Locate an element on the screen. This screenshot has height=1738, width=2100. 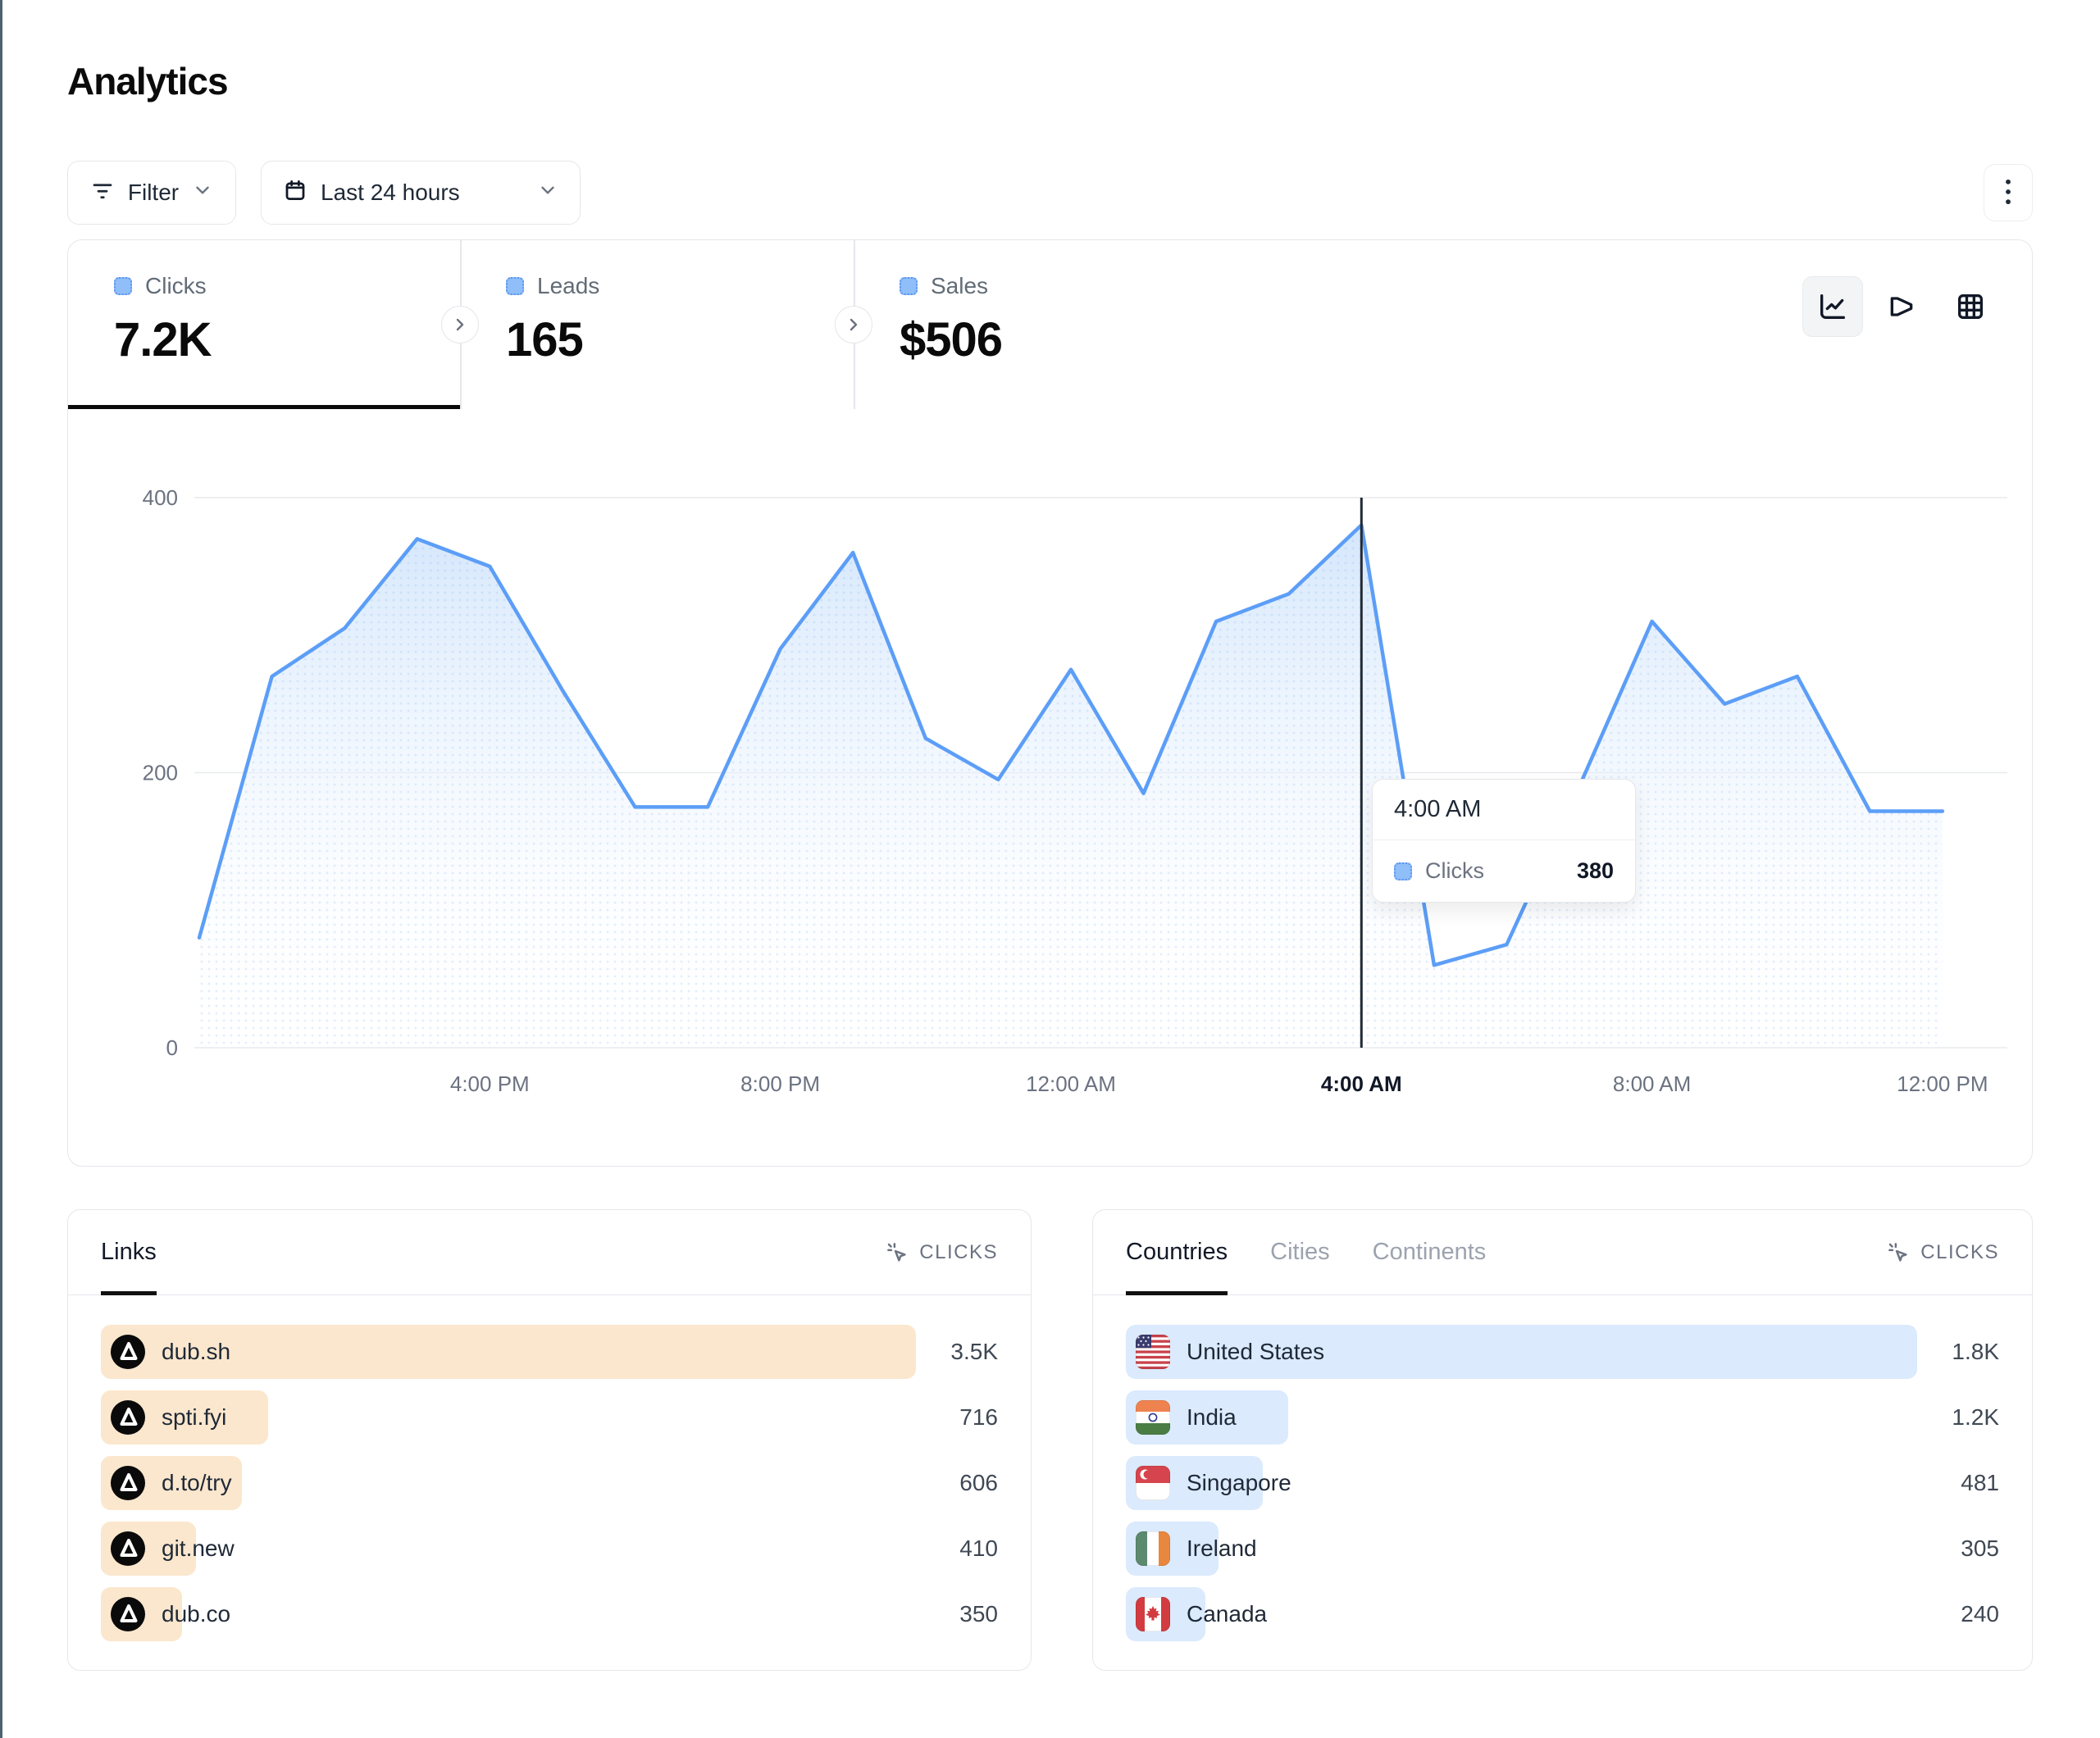
chart-type-switcher is located at coordinates (1901, 306).